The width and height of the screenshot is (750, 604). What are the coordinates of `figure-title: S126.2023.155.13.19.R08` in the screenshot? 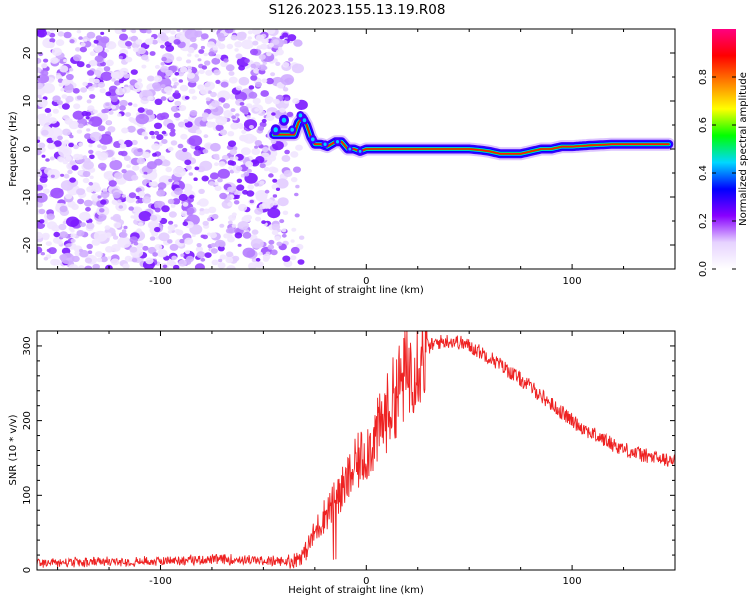 It's located at (357, 10).